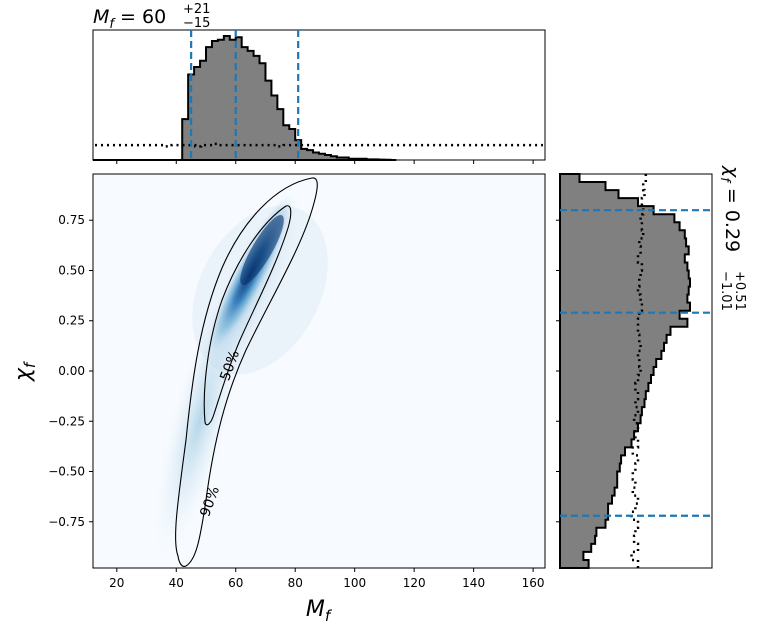  Describe the element at coordinates (325, 162) in the screenshot. I see `top-marginal-ticks` at that location.